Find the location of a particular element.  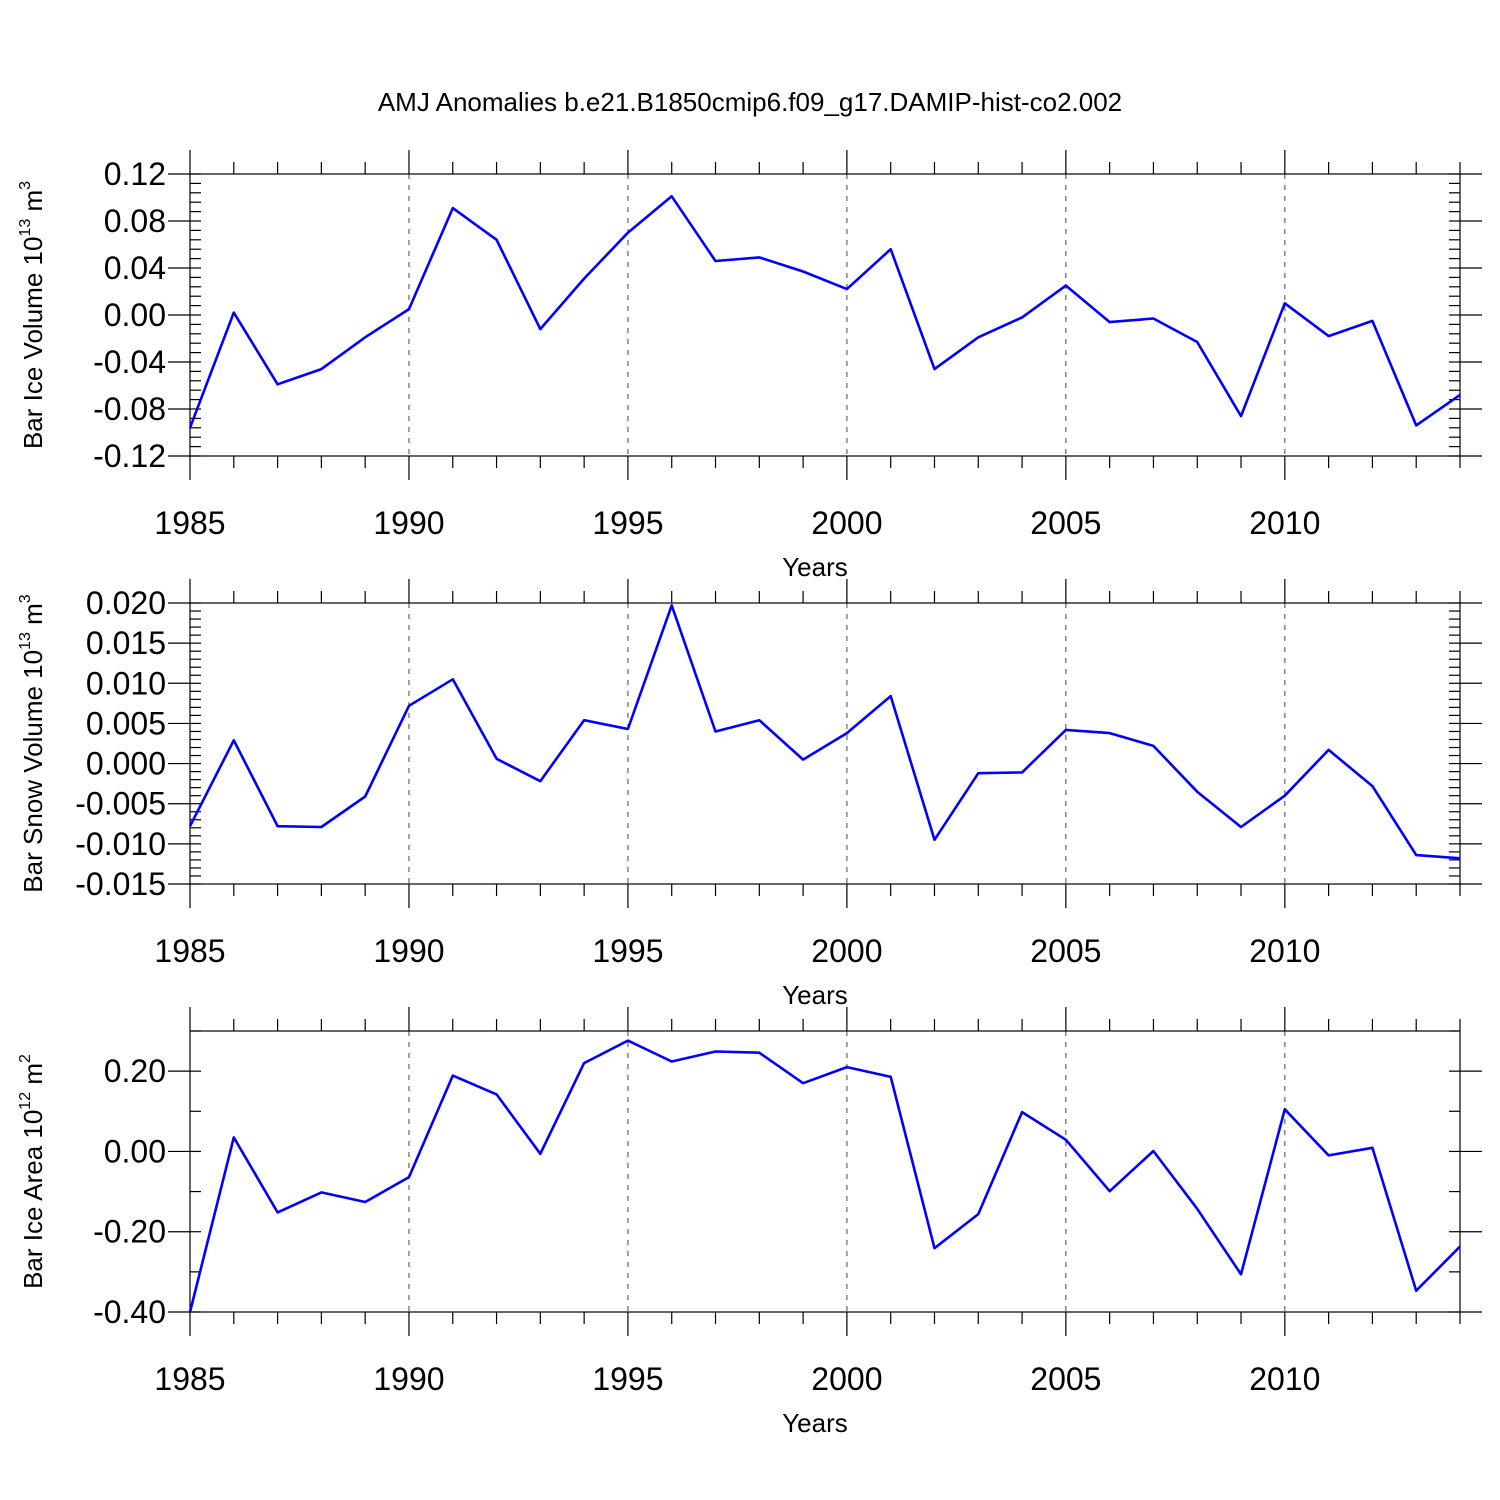

y-axis-label: Bar Snow Volume 1013 m3 is located at coordinates (32, 743).